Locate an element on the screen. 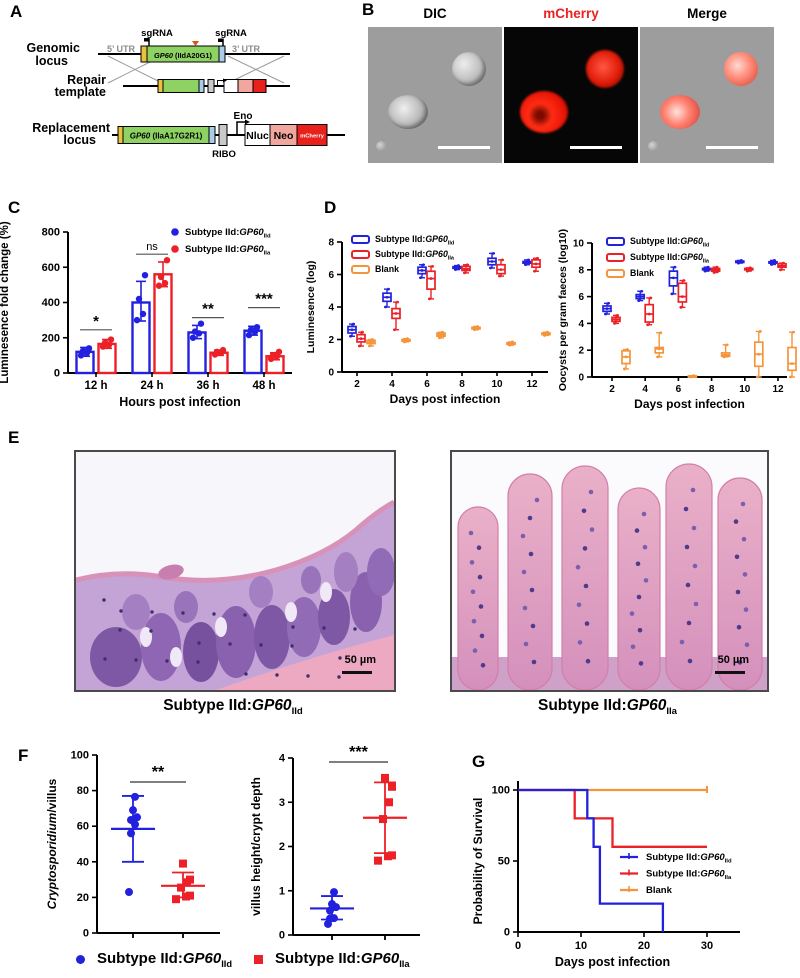 The height and width of the screenshot is (978, 800). tick-label: 6 is located at coordinates (581, 297).